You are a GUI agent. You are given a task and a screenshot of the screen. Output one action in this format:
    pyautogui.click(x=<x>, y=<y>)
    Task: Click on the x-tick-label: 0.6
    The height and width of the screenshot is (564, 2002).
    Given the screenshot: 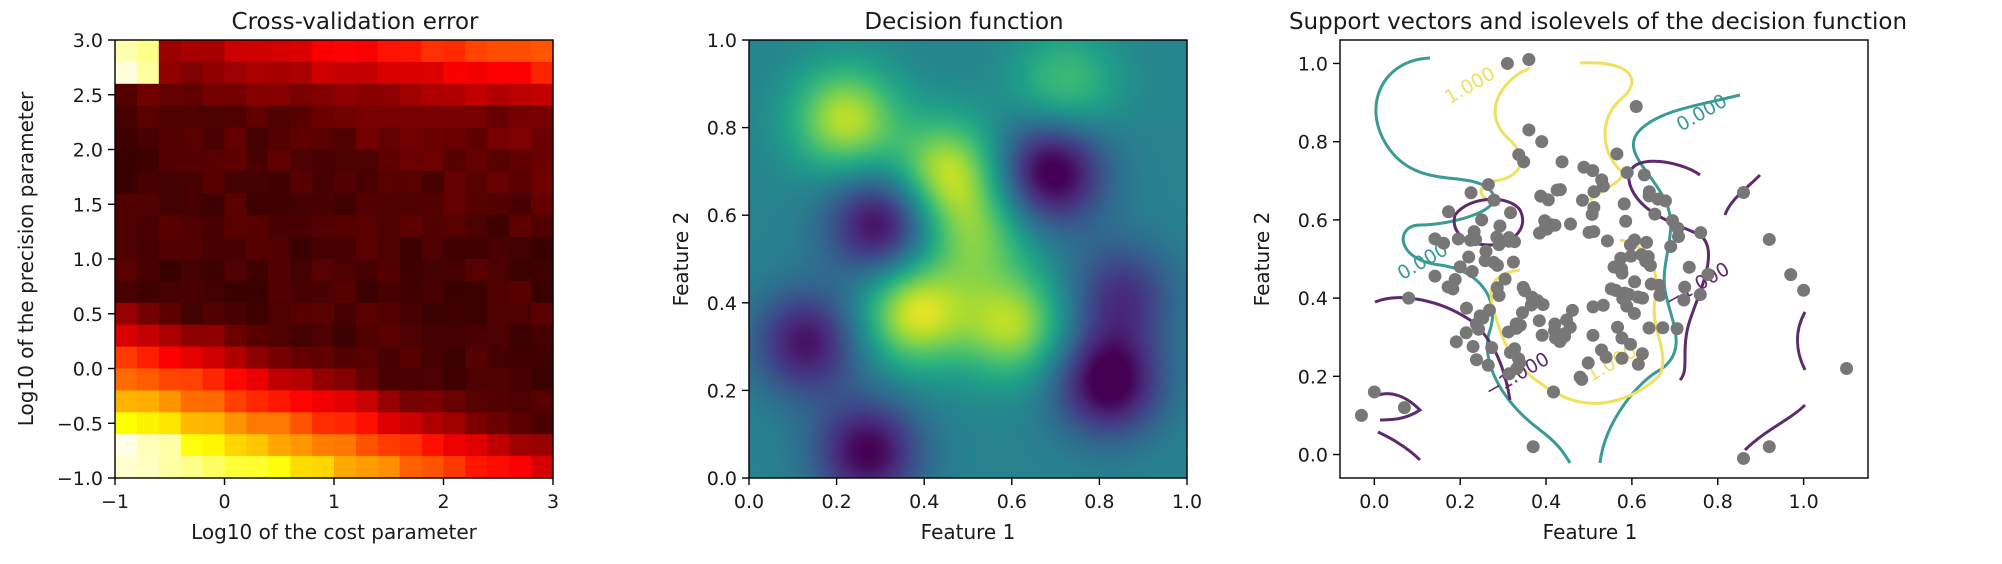 What is the action you would take?
    pyautogui.click(x=1012, y=502)
    